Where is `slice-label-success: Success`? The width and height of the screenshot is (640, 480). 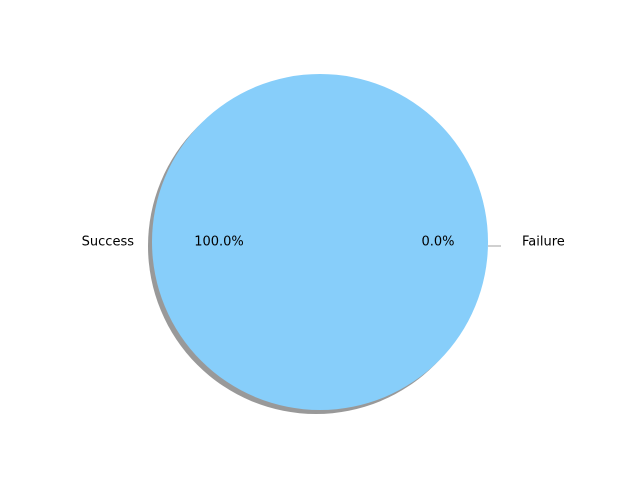 slice-label-success: Success is located at coordinates (108, 242).